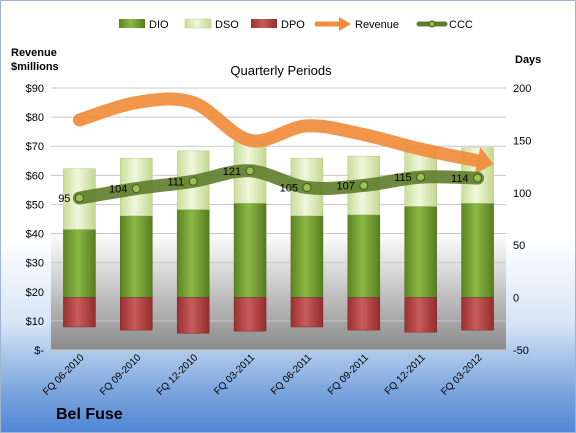 This screenshot has height=433, width=576. Describe the element at coordinates (35, 176) in the screenshot. I see `left-tick-label: $60` at that location.